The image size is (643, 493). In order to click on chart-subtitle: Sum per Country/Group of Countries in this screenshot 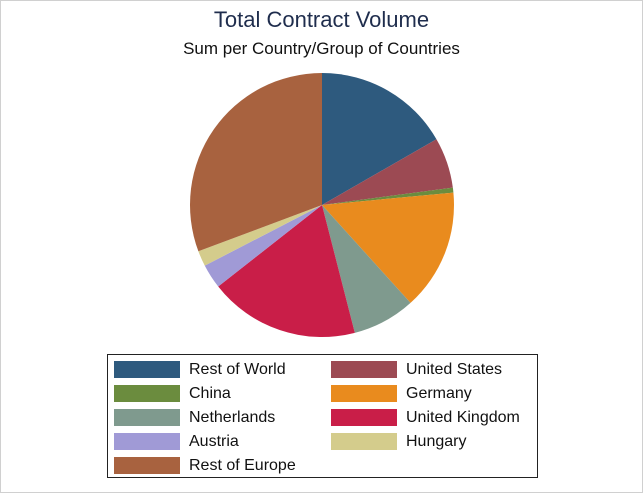, I will do `click(321, 48)`.